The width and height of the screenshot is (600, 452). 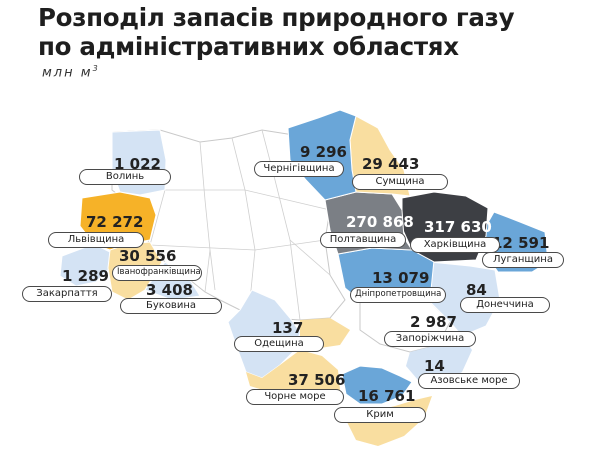 I want to click on value-dnipro: 13 079, so click(x=401, y=278).